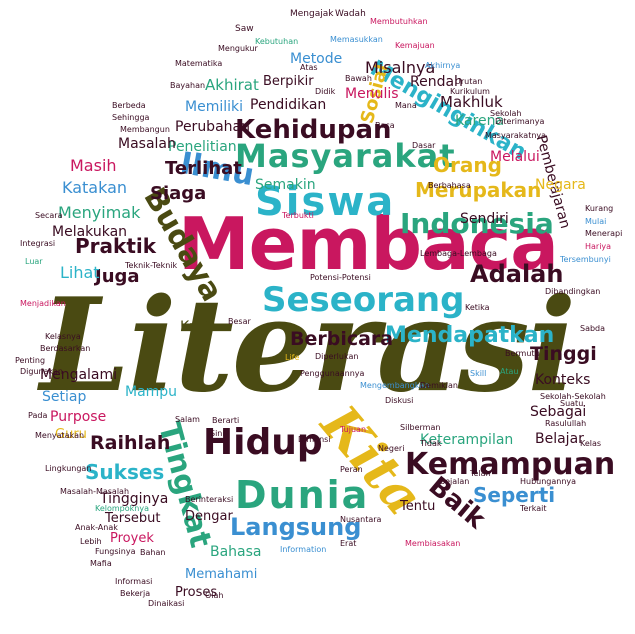 This screenshot has width=635, height=634. Describe the element at coordinates (585, 259) in the screenshot. I see `word-tersembunyi: Tersembunyi` at that location.